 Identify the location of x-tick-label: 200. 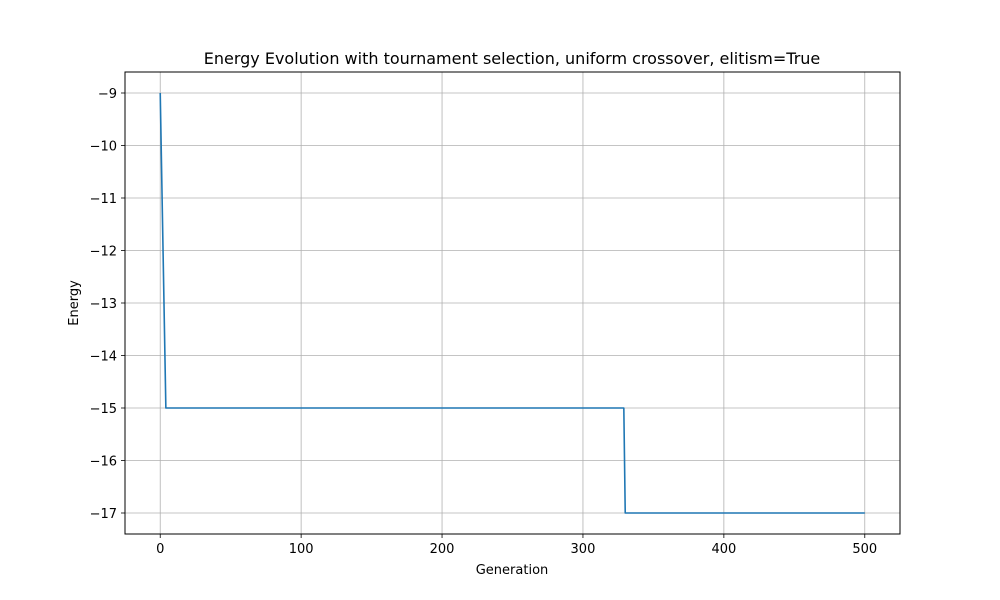
(442, 549).